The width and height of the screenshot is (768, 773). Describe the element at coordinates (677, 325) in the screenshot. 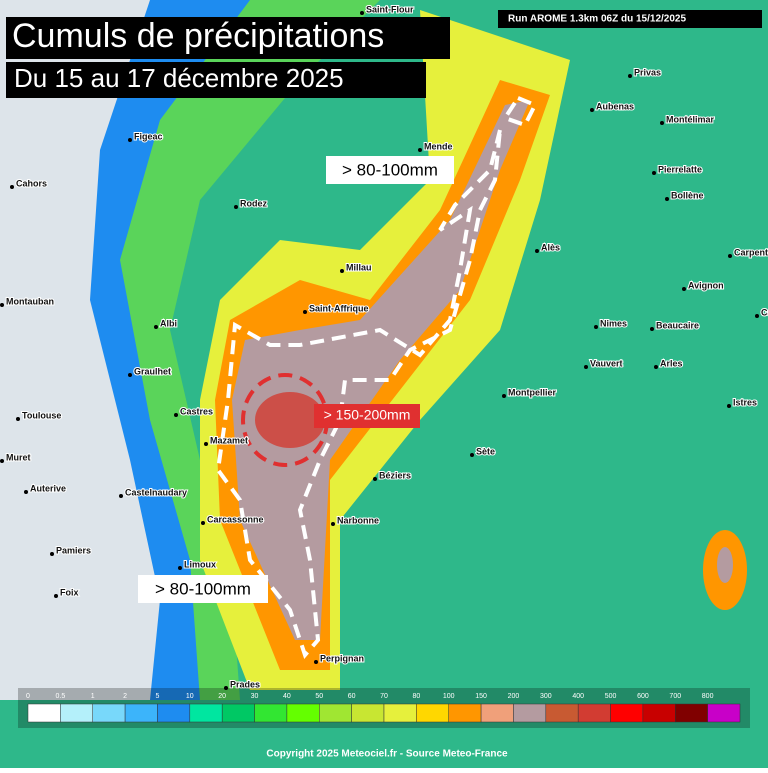

I see `city-label: Beaucaire` at that location.